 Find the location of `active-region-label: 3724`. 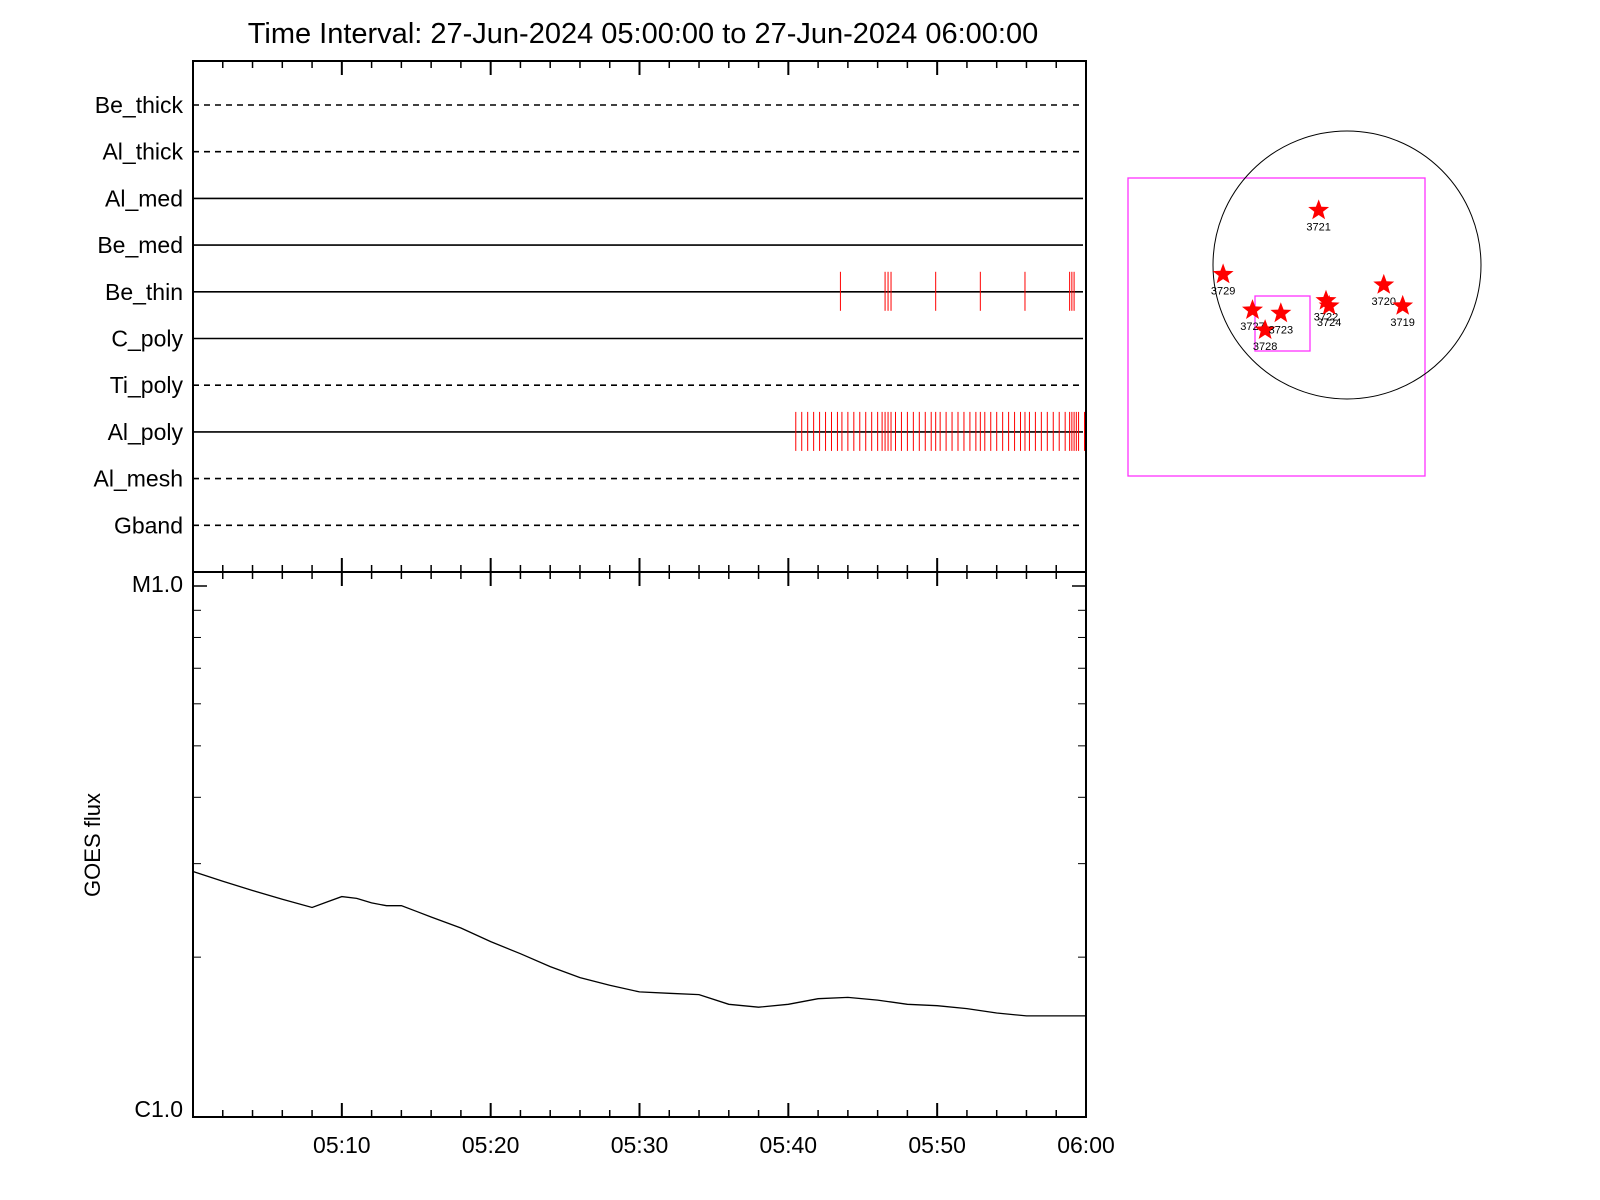

active-region-label: 3724 is located at coordinates (1329, 323).